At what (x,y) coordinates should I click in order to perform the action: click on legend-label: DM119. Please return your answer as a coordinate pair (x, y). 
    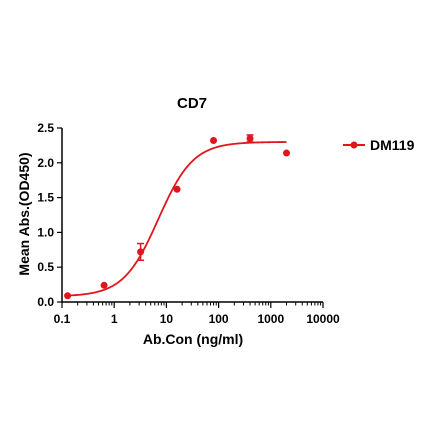
    Looking at the image, I should click on (392, 145).